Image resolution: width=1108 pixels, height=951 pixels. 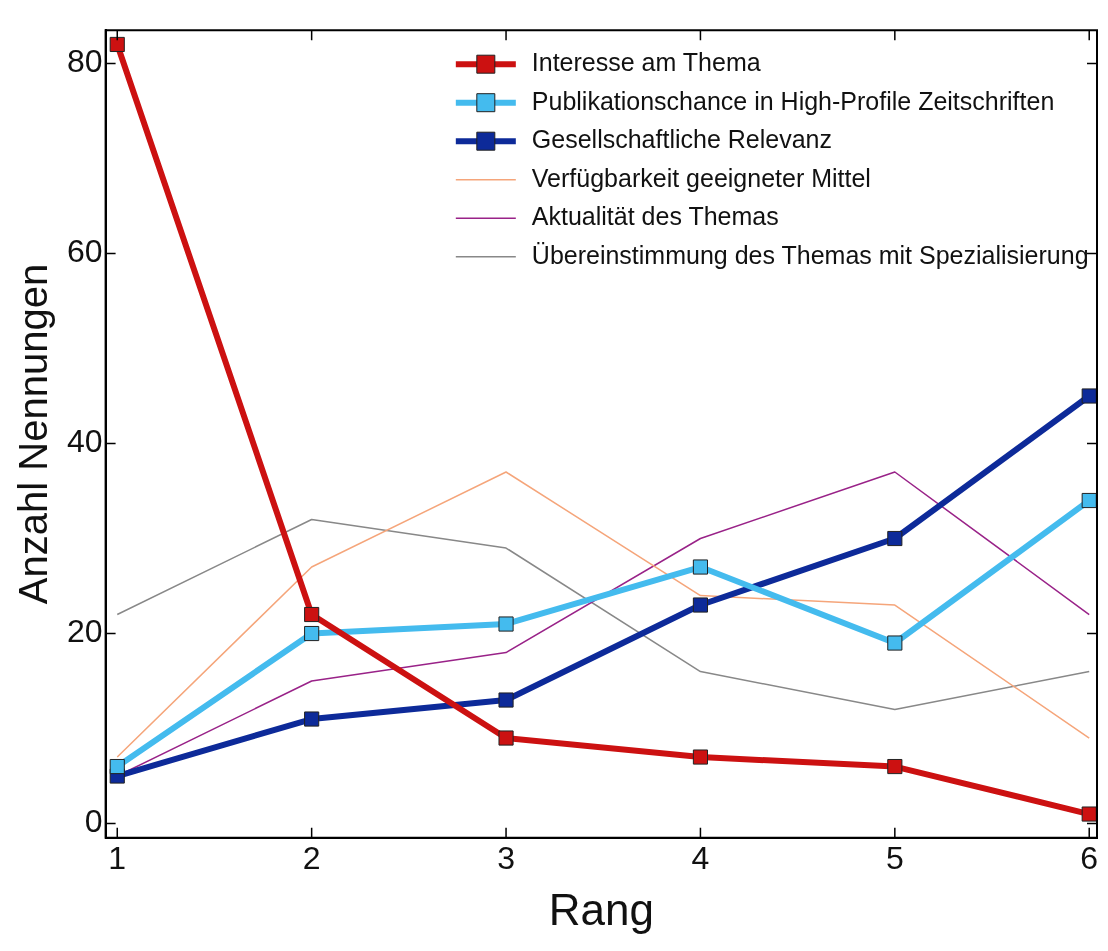 I want to click on legend-label: Aktualität des Themas, so click(x=655, y=216).